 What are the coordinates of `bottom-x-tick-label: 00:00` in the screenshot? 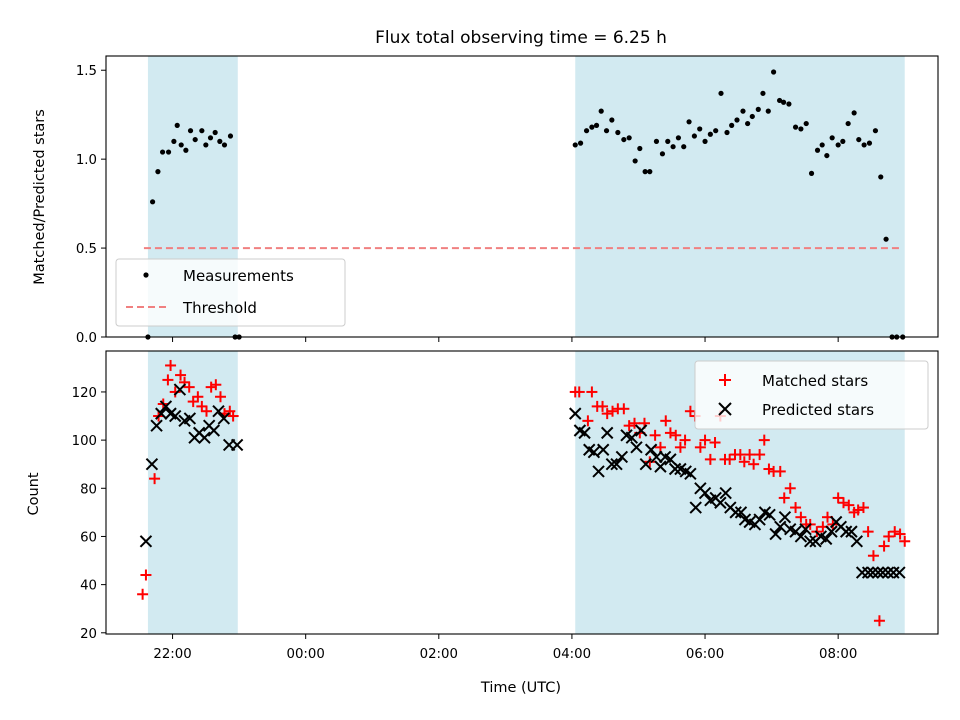 It's located at (306, 654).